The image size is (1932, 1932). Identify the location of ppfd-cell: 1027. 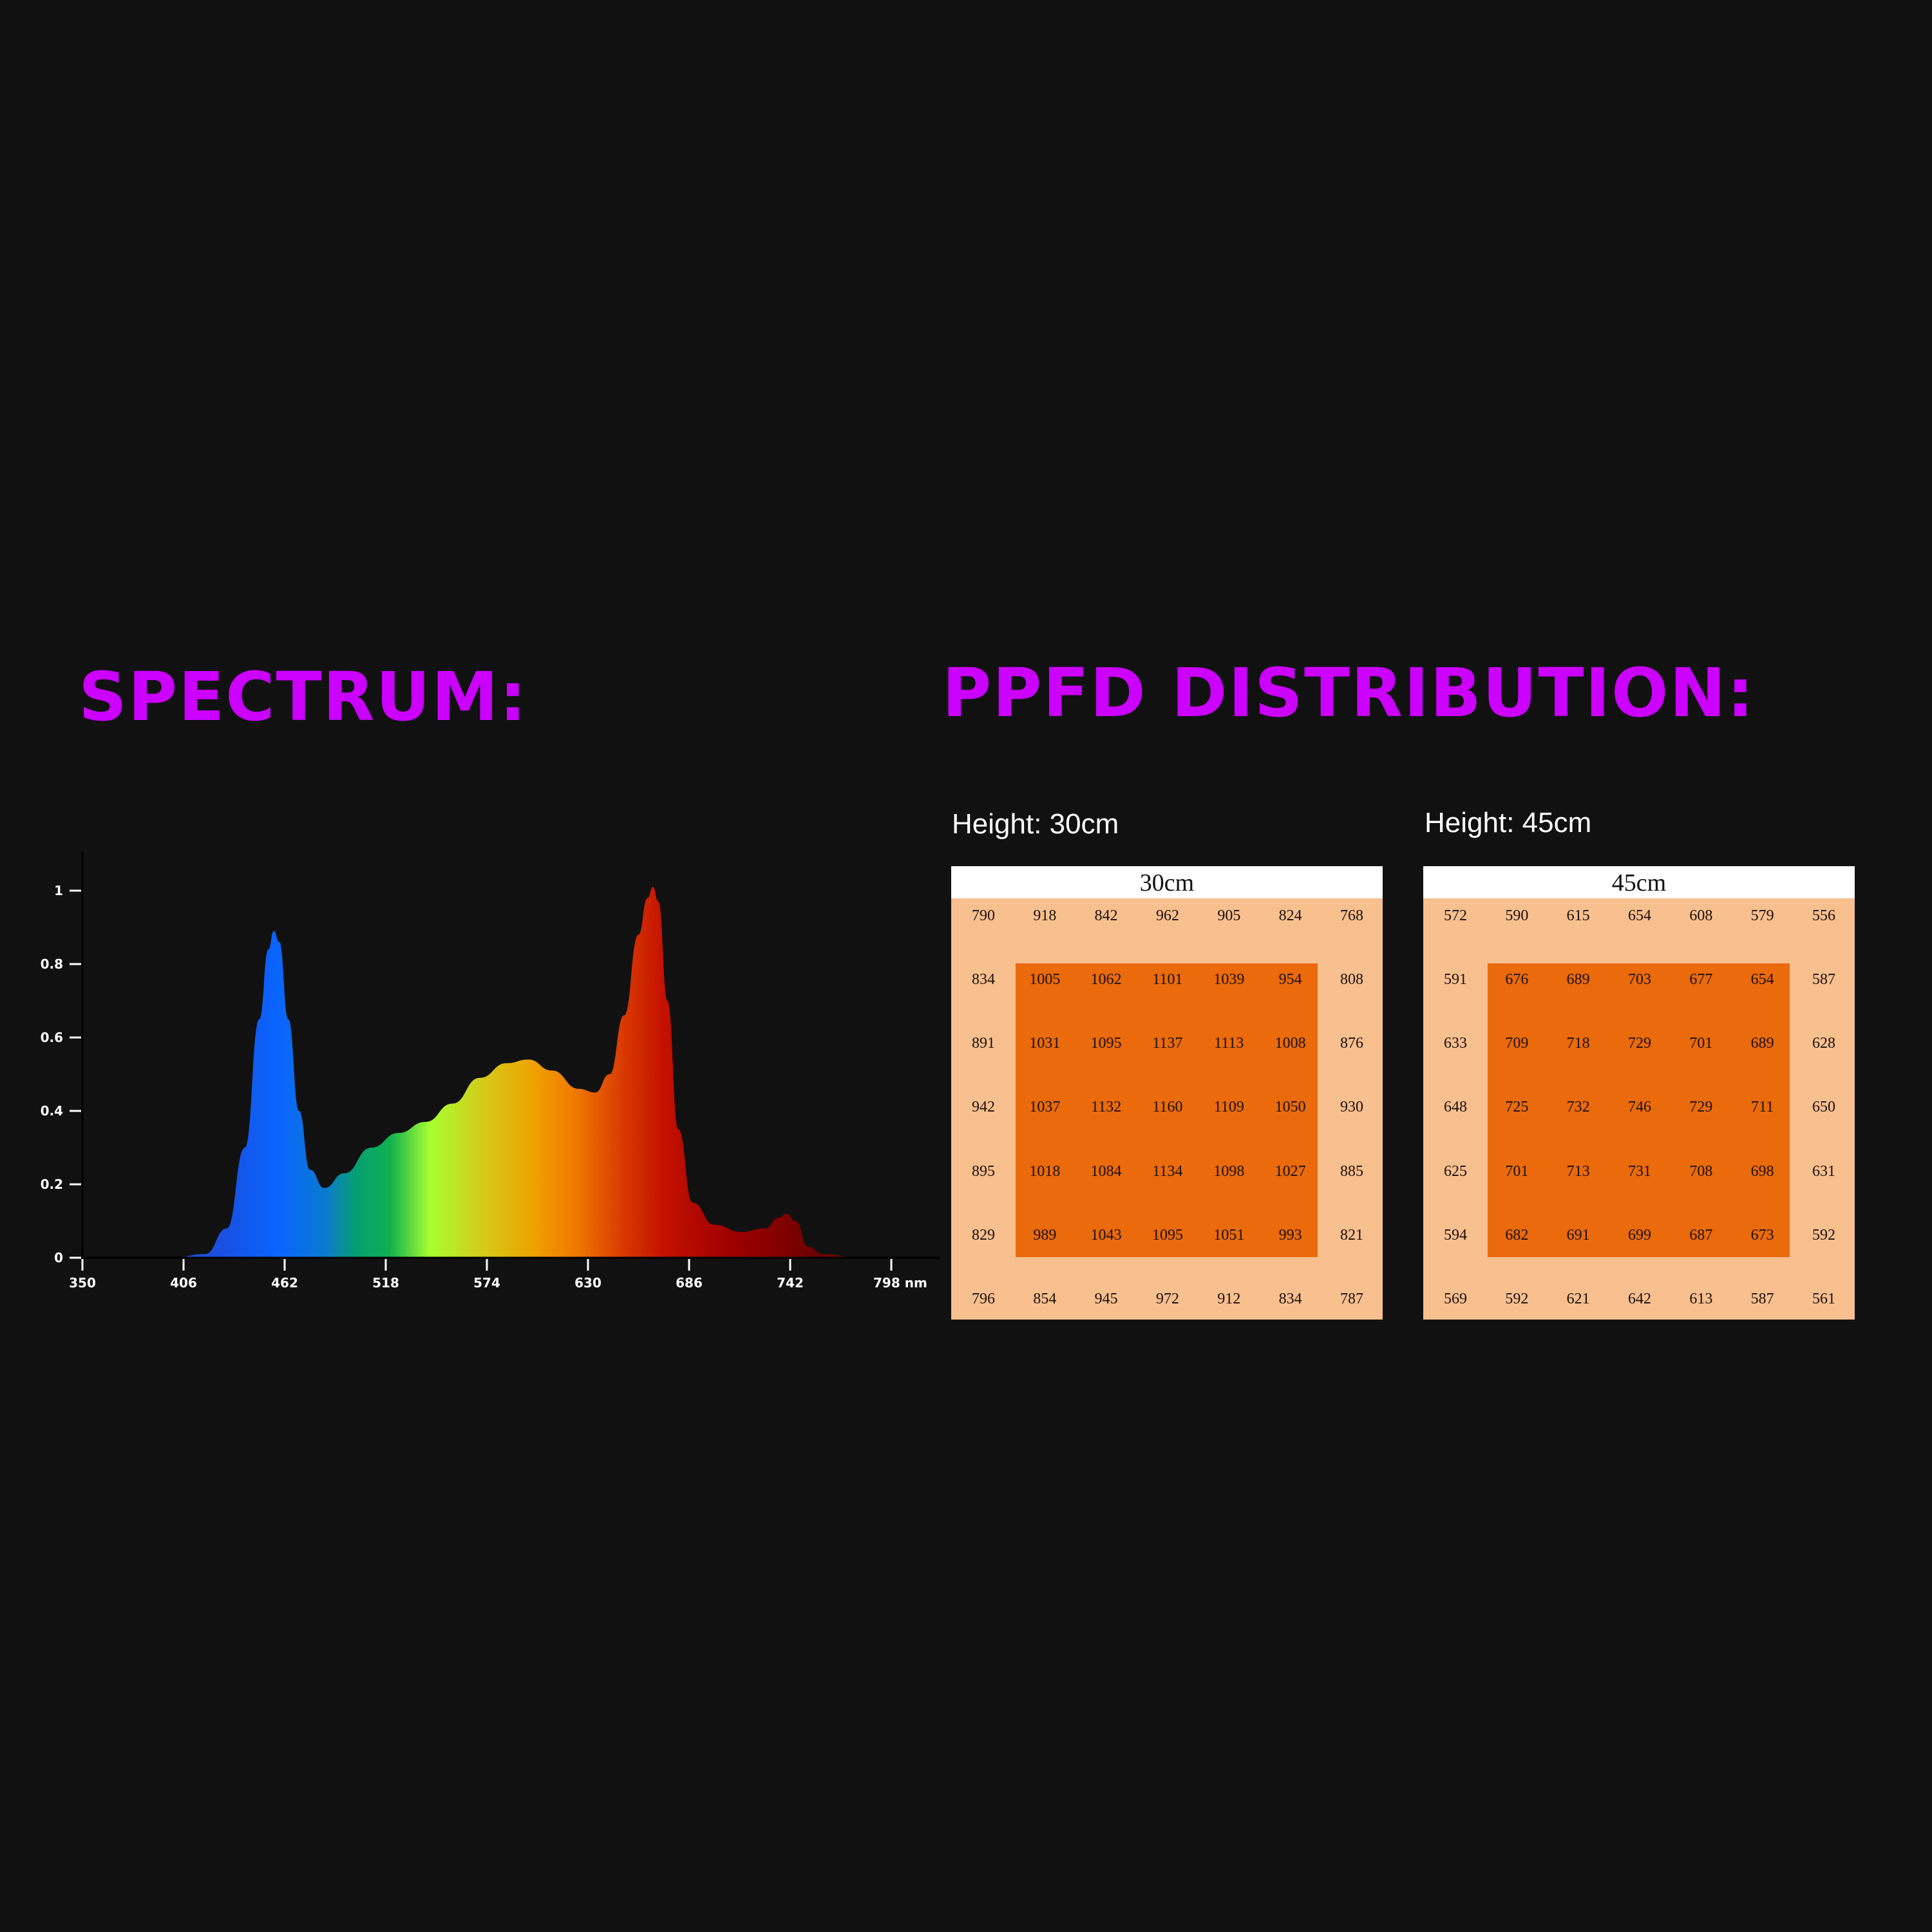
(1290, 1171).